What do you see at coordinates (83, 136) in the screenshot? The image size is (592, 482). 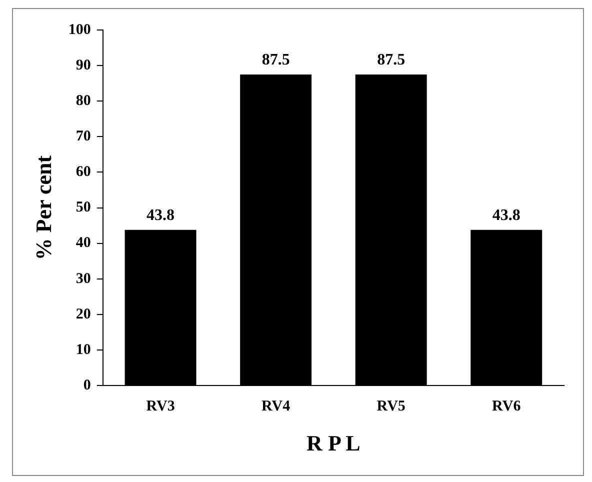 I see `y-tick-label: 70` at bounding box center [83, 136].